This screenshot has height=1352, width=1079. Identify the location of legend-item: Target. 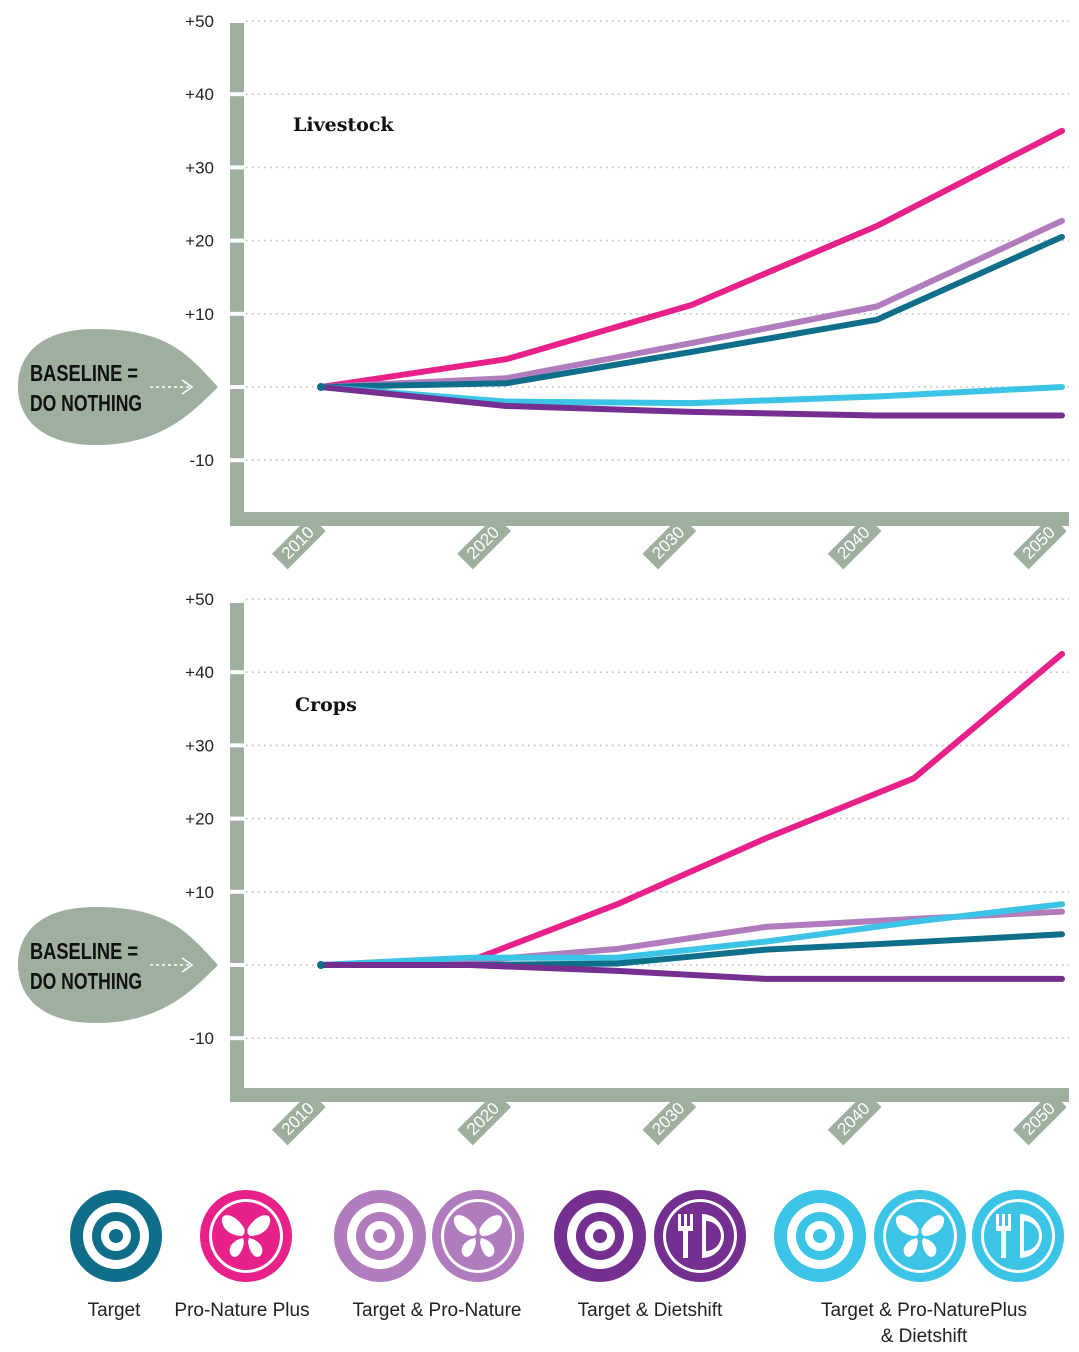
(116, 1255).